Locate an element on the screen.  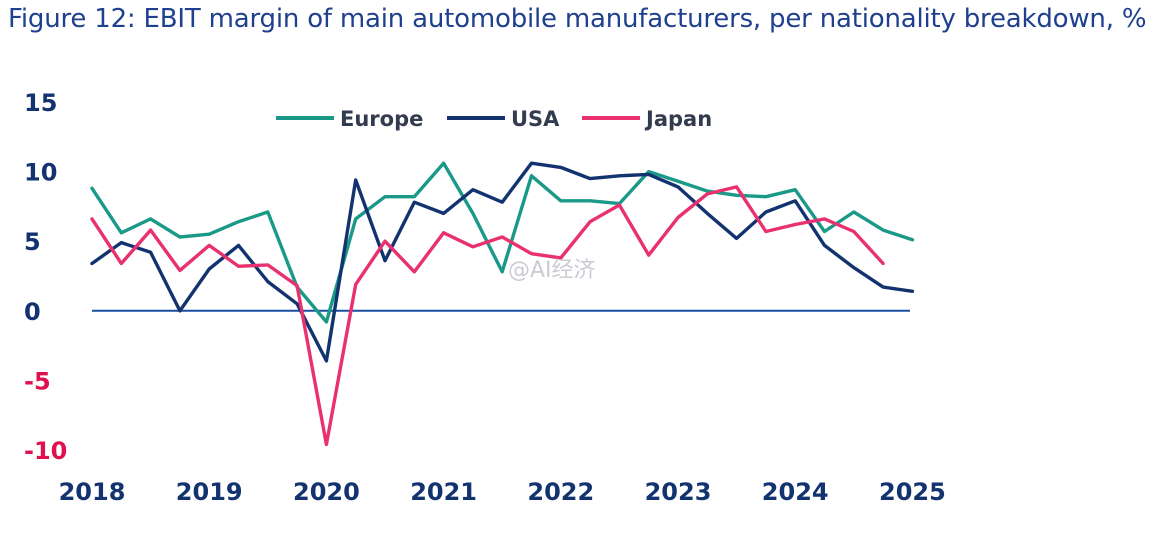
x-tick-2019: 2019 is located at coordinates (209, 492).